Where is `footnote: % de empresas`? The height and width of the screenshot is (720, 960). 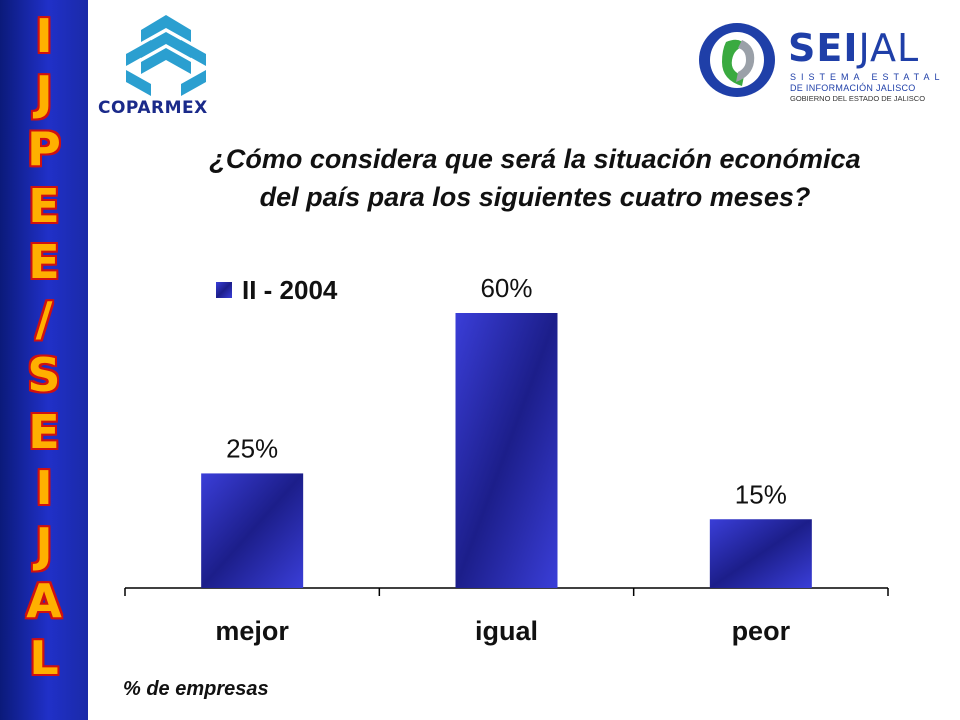
footnote: % de empresas is located at coordinates (196, 689).